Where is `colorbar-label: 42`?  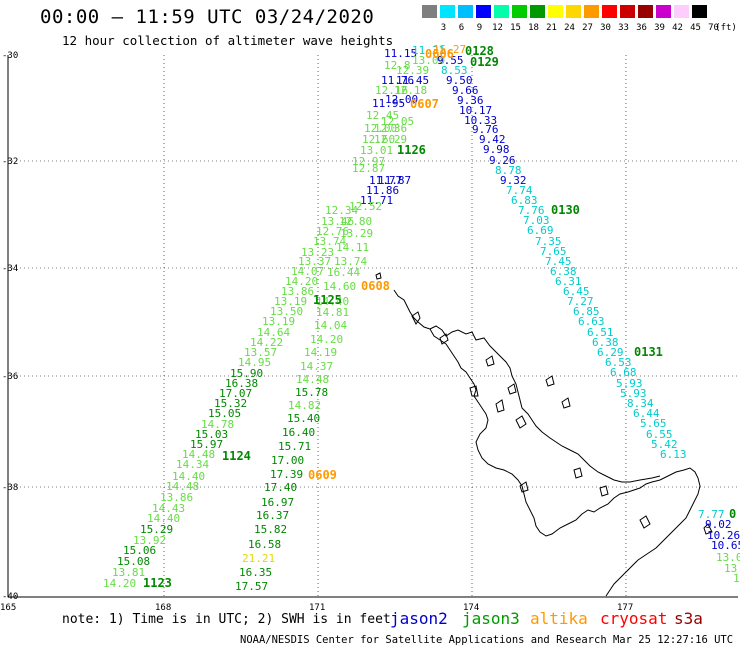
colorbar-label: 42 is located at coordinates (677, 28).